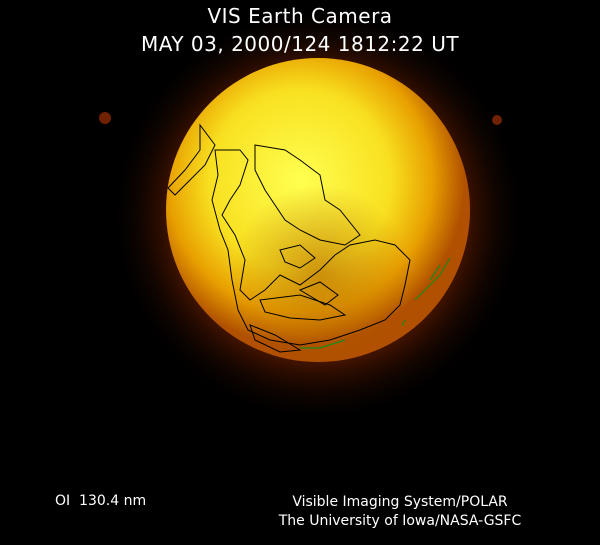  Describe the element at coordinates (300, 16) in the screenshot. I see `image-title: VIS Earth Camera` at that location.